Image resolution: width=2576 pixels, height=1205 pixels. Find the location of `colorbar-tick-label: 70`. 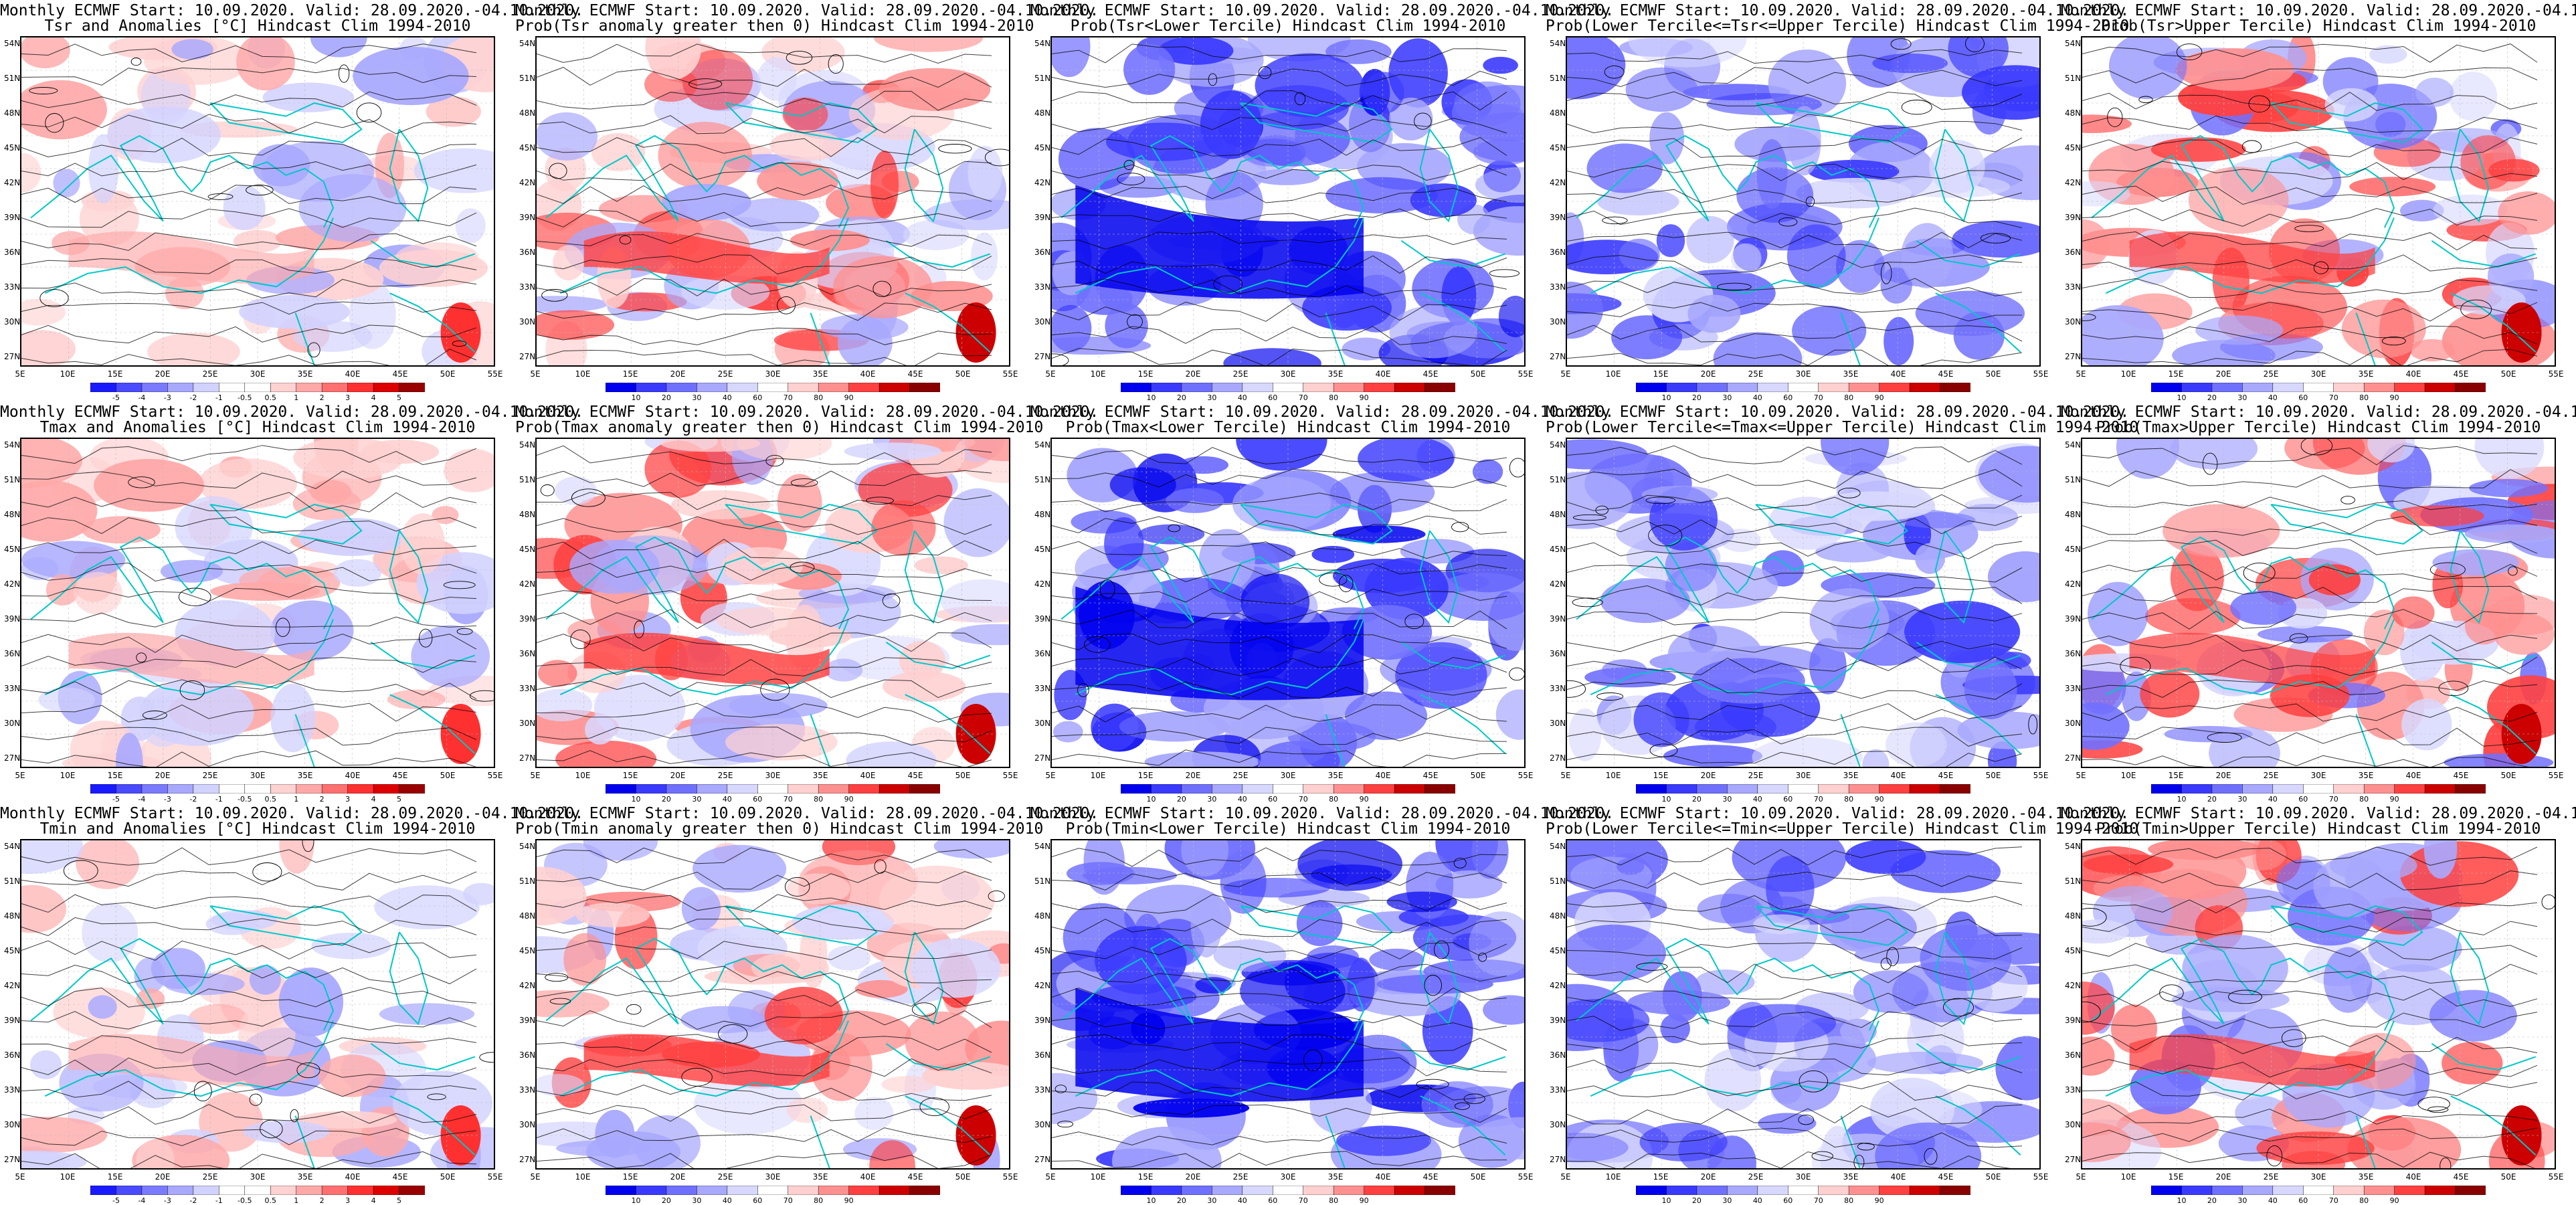

colorbar-tick-label: 70 is located at coordinates (1303, 397).